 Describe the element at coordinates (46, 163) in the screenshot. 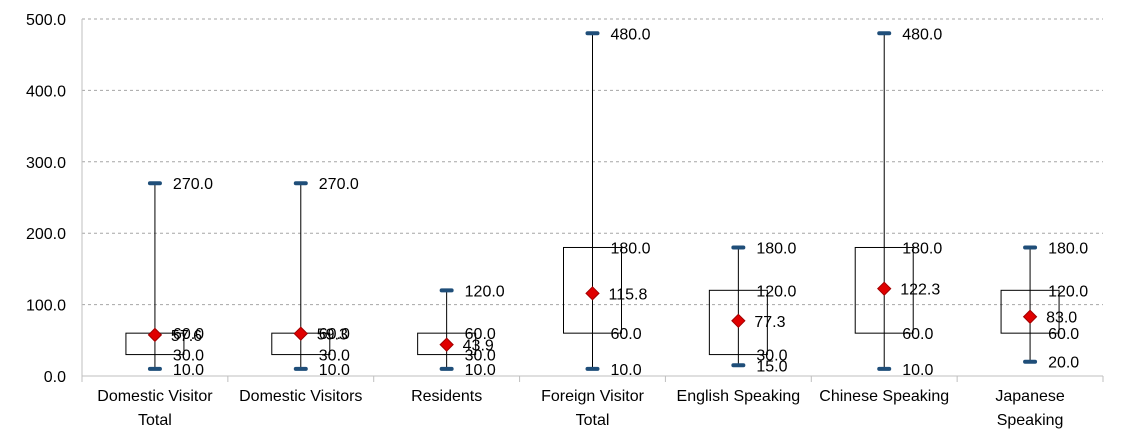

I see `y-tick-label: 300.0` at that location.